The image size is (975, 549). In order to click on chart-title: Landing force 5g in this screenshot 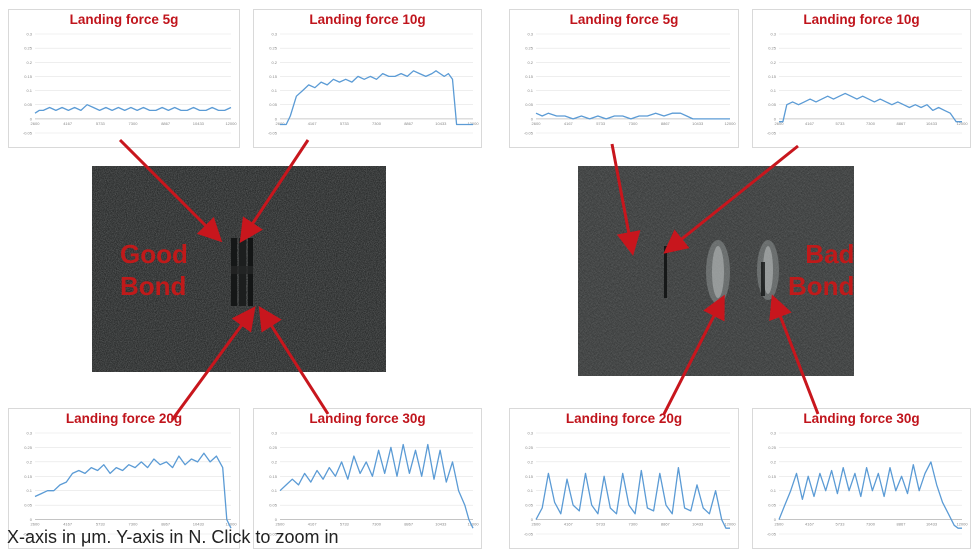, I will do `click(124, 19)`.